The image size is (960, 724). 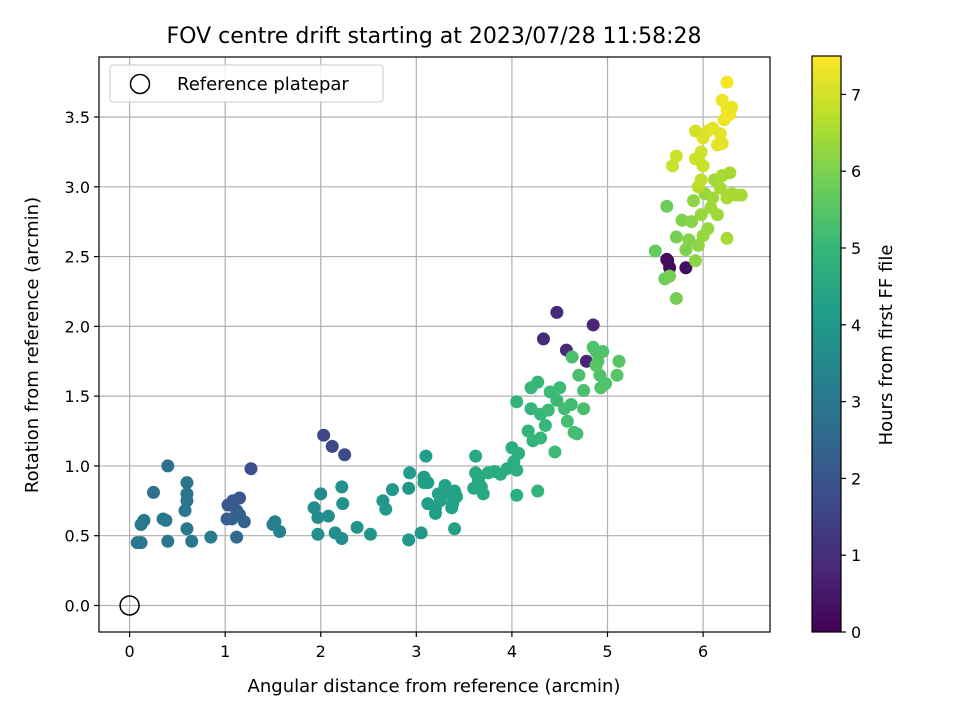 I want to click on y-tick-label: 2.5, so click(x=77, y=257).